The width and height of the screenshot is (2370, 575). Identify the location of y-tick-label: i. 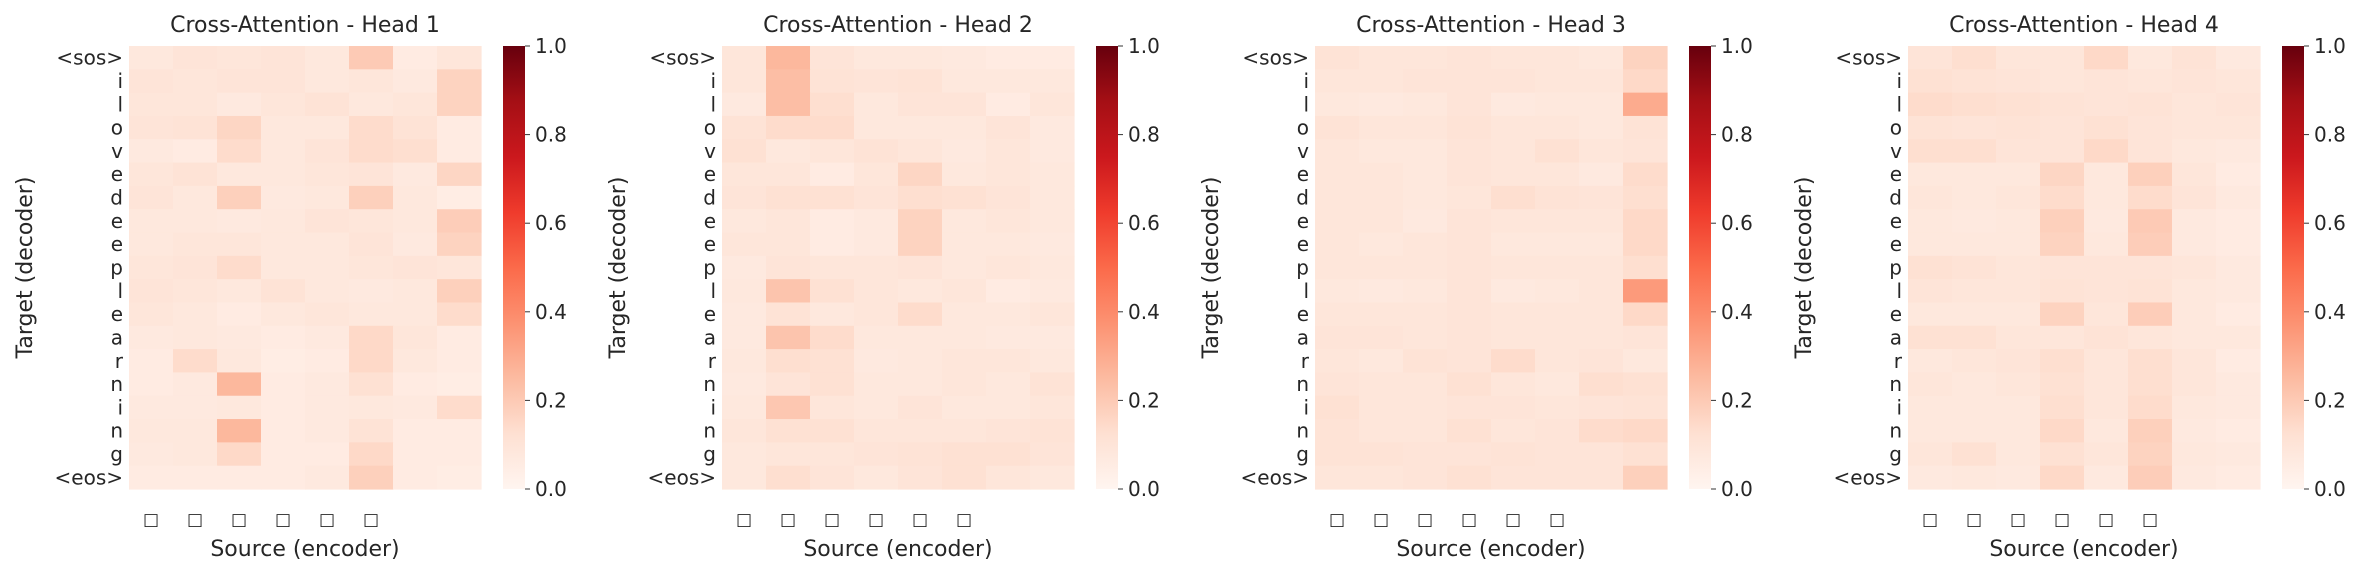
(1899, 81).